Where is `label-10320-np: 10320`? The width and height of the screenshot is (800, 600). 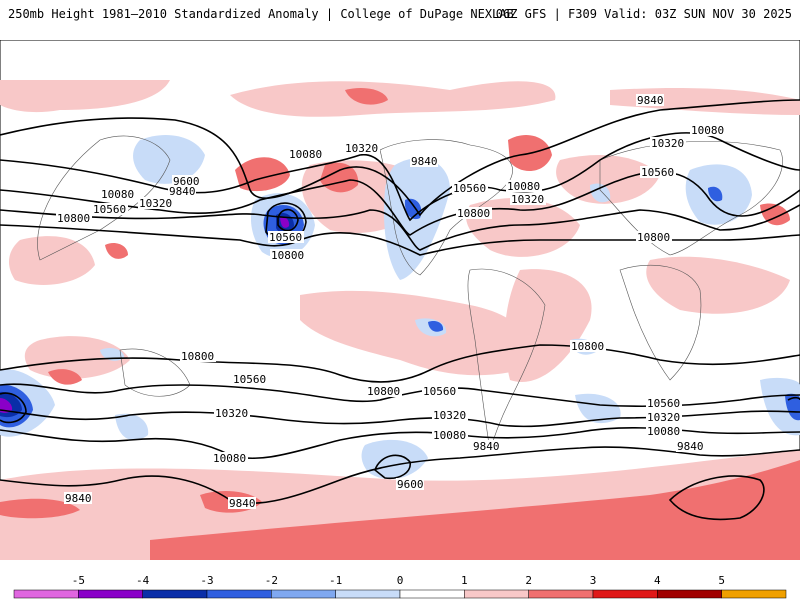
label-10320-np: 10320 is located at coordinates (361, 148).